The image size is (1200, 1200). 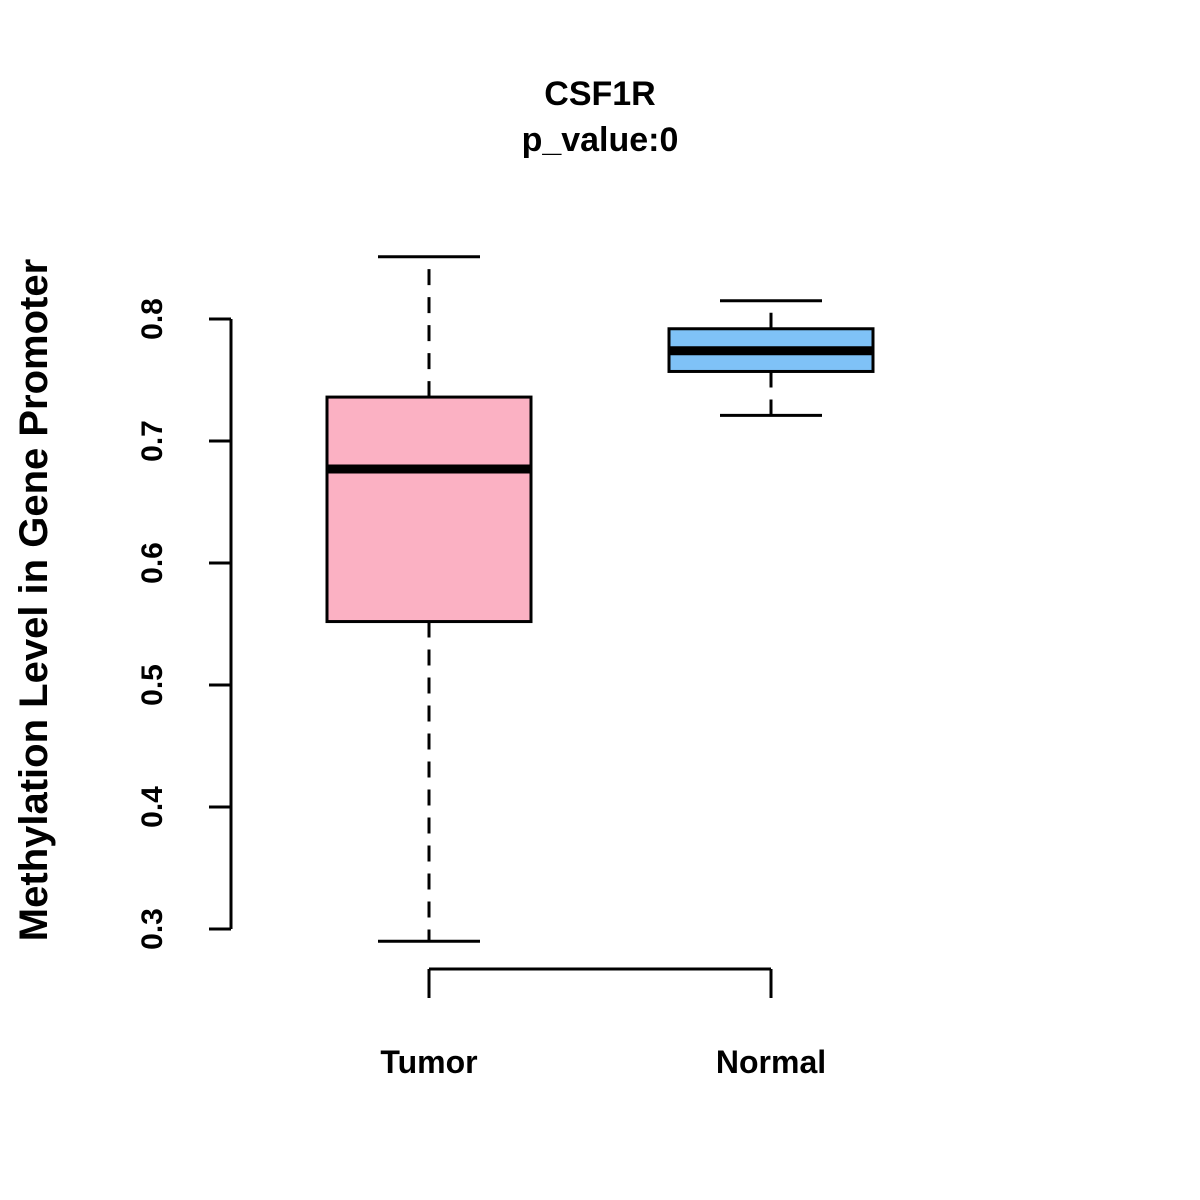 I want to click on y-tick-label: 0.8, so click(x=152, y=319).